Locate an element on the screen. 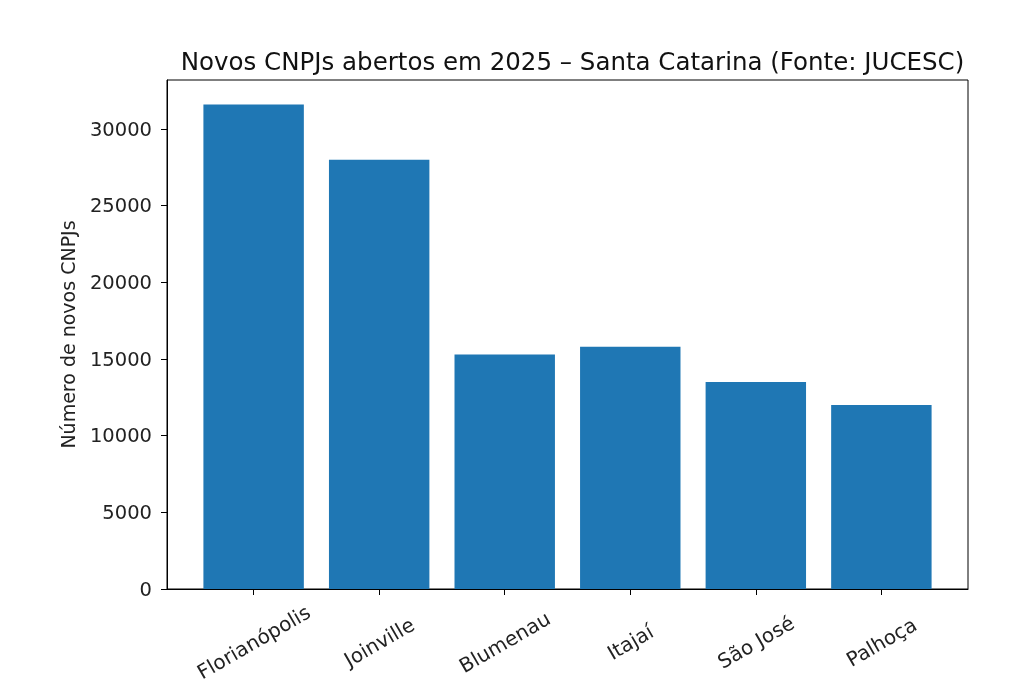 Image resolution: width=1024 pixels, height=686 pixels. y-tick-label: 30000 is located at coordinates (120, 129).